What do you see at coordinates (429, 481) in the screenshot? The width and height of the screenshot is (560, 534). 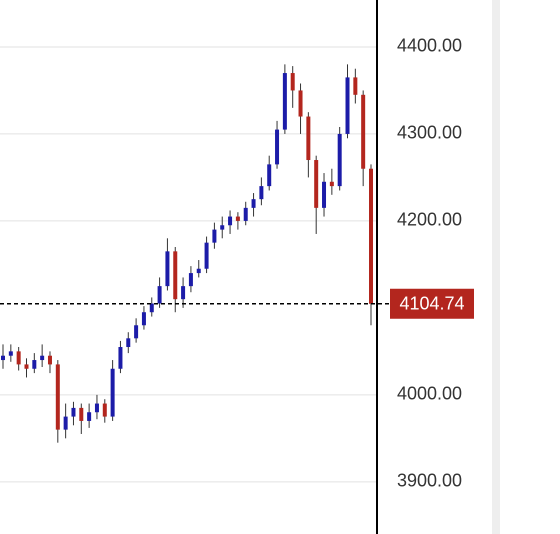 I see `y-tick-label: 3900.00` at bounding box center [429, 481].